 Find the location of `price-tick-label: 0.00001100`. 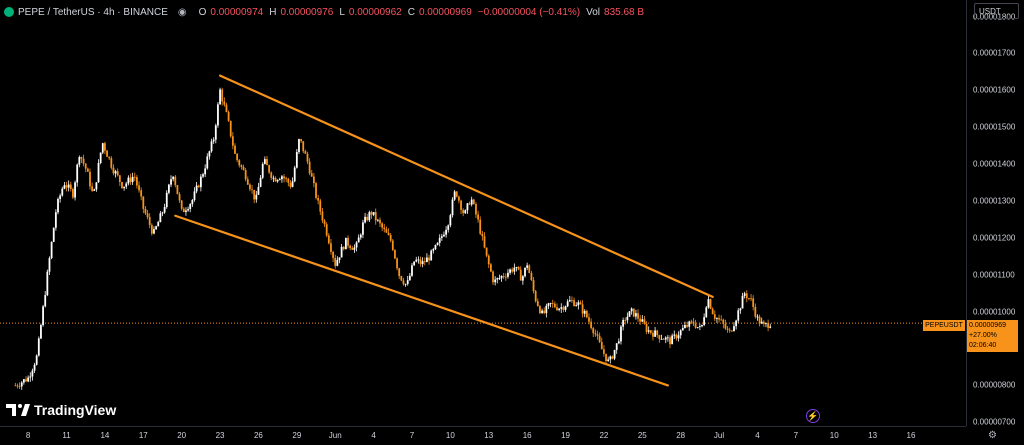

price-tick-label: 0.00001100 is located at coordinates (994, 275).